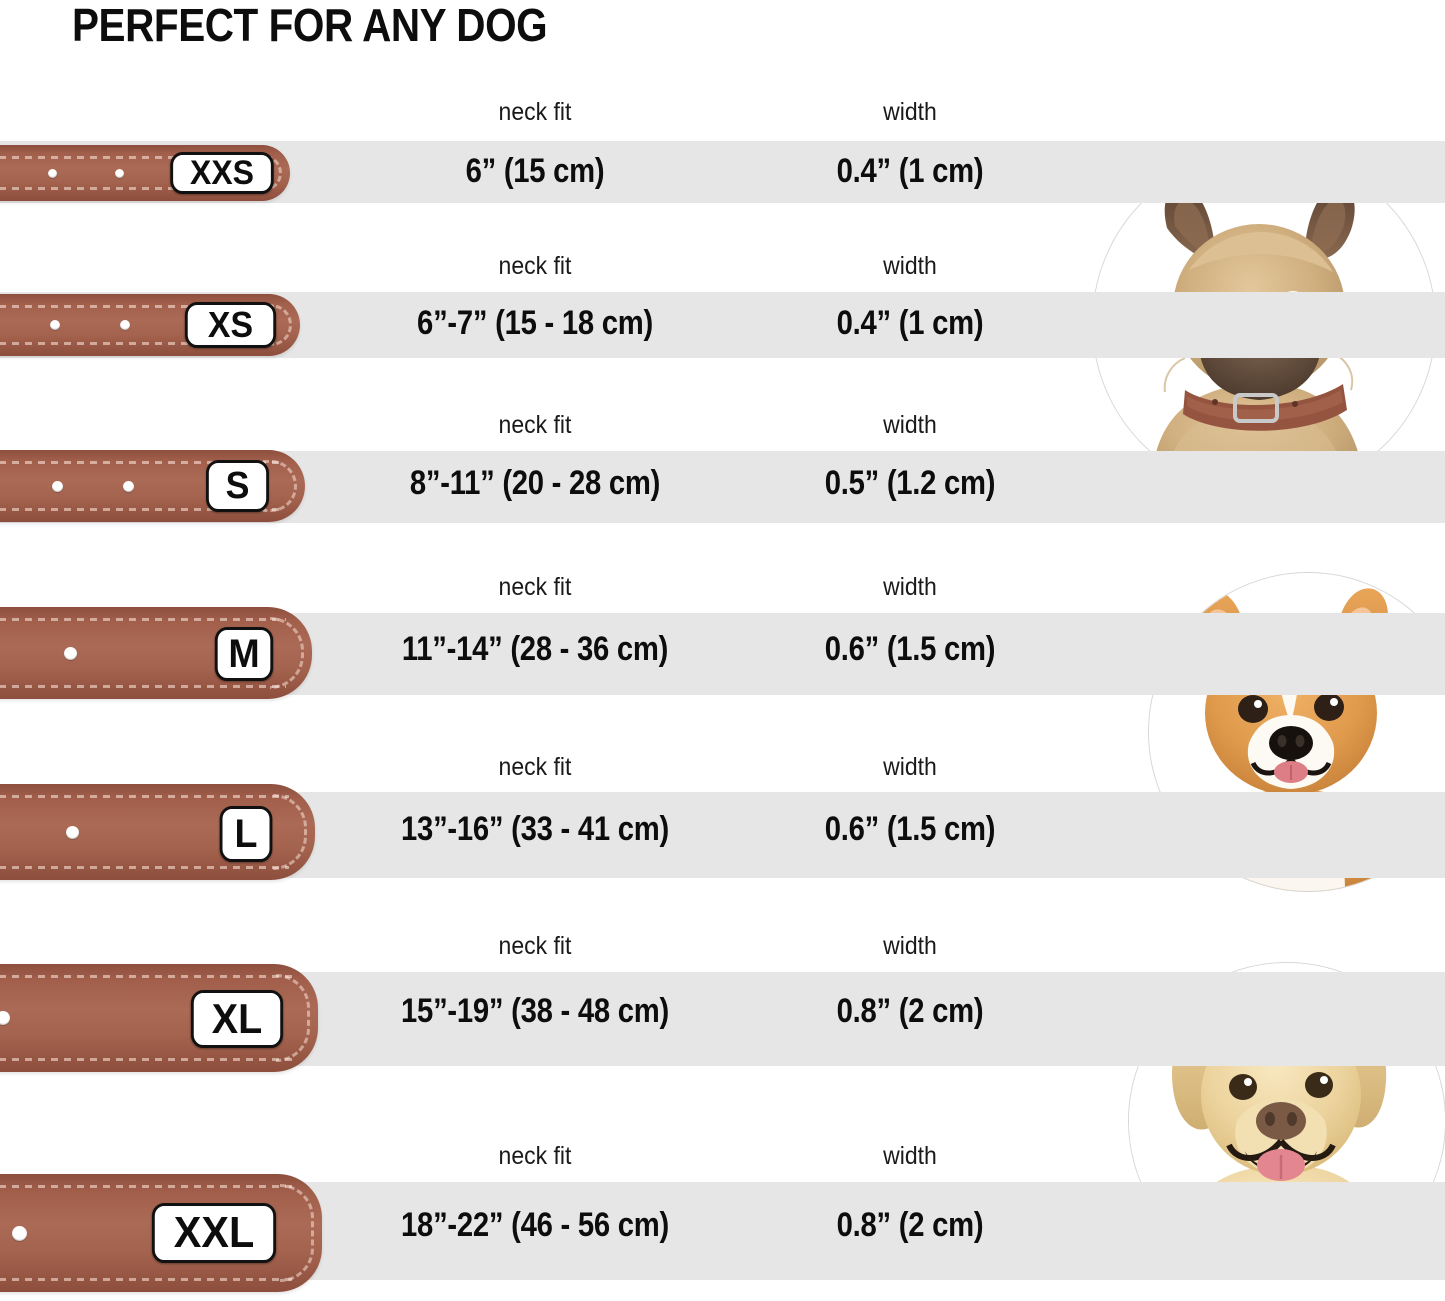 This screenshot has height=1301, width=1445. I want to click on size-badge-xs: XS, so click(230, 325).